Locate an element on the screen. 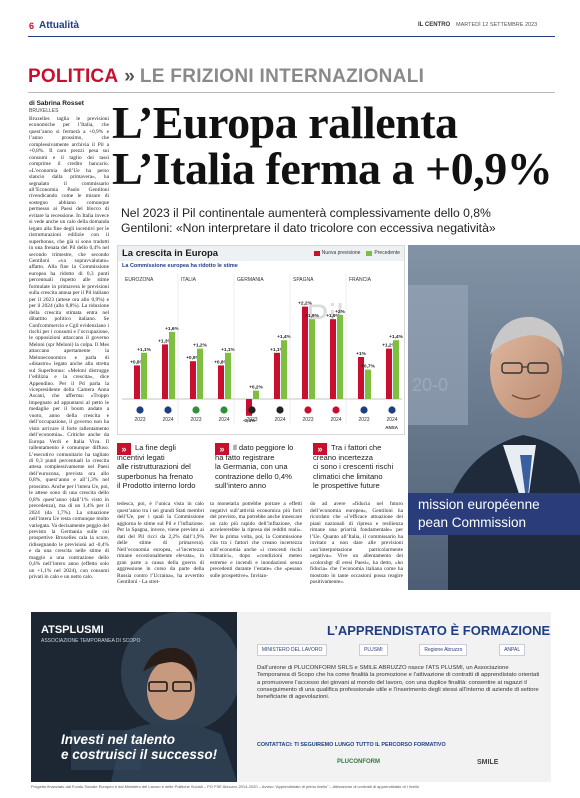 The width and height of the screenshot is (580, 798). chart-data-label: -0,4% is located at coordinates (249, 421).